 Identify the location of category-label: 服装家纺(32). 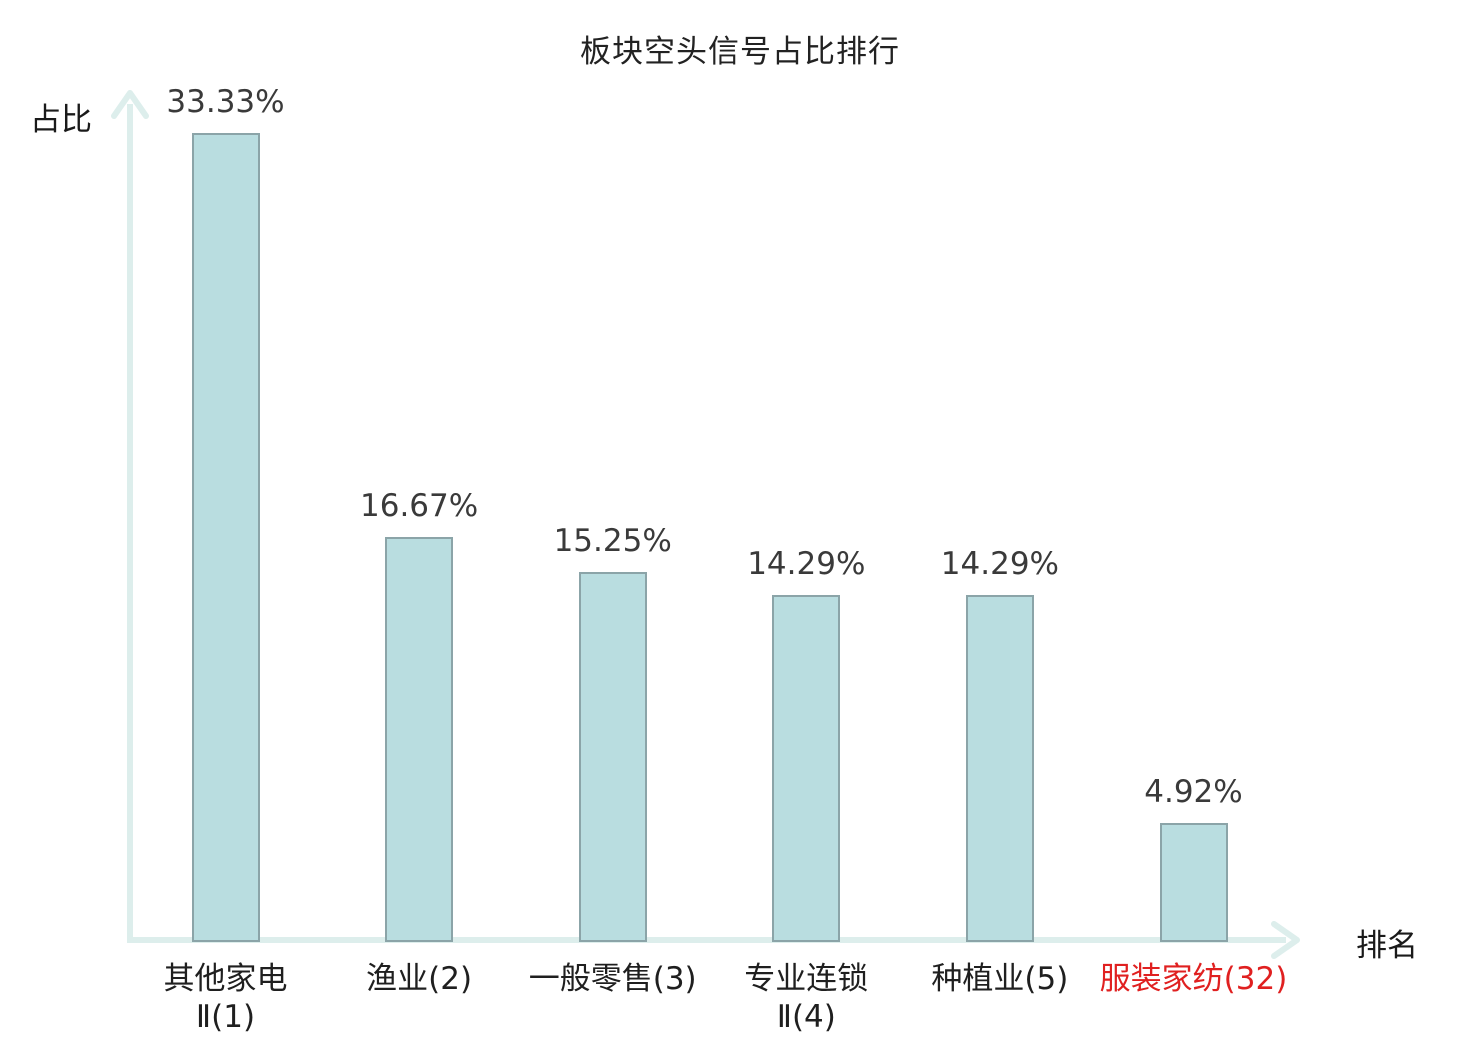
(1194, 979).